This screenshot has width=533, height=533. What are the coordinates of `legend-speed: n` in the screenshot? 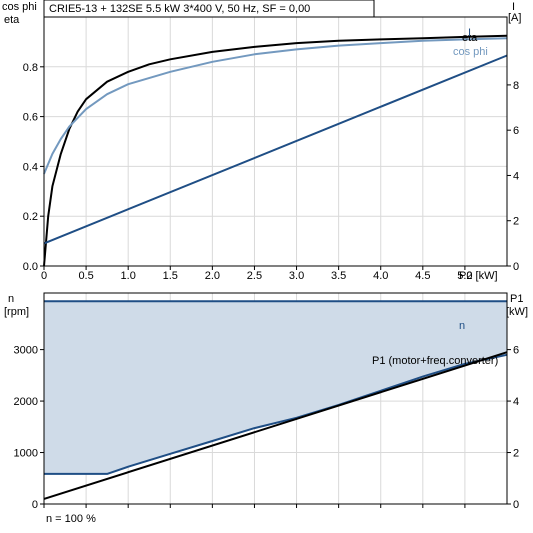 It's located at (462, 326).